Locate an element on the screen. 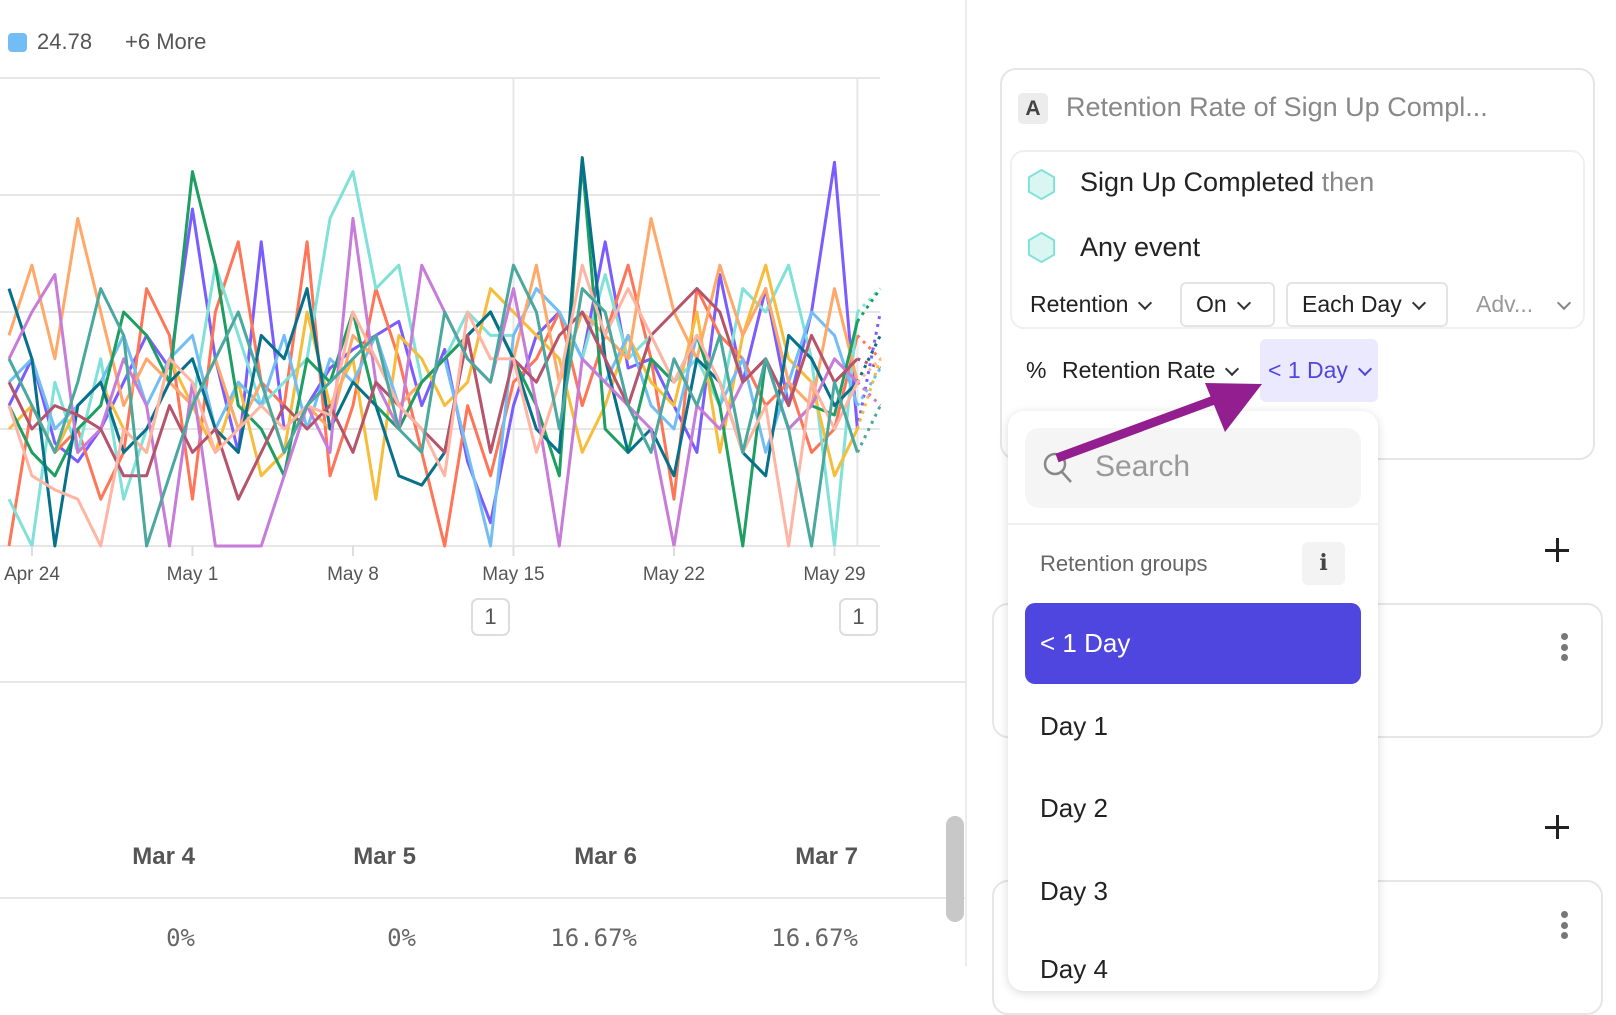  on-dropdown: On is located at coordinates (1227, 304).